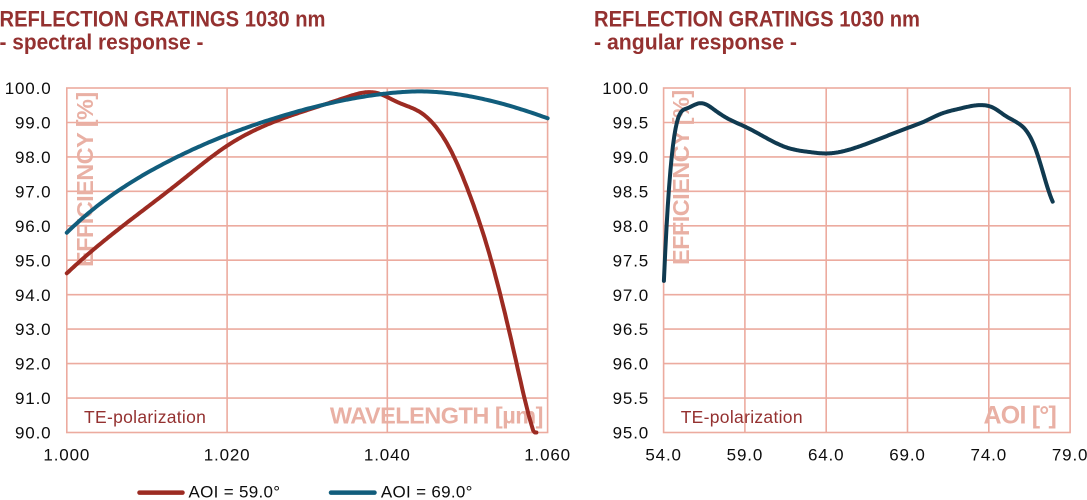  Describe the element at coordinates (663, 454) in the screenshot. I see `svg-text: 54.0` at that location.